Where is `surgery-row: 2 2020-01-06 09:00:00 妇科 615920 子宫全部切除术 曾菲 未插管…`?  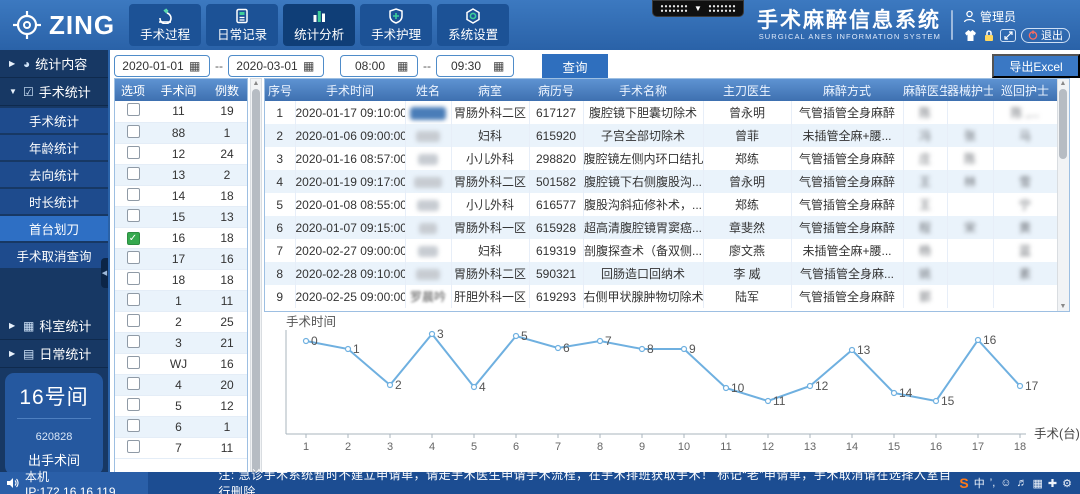 surgery-row: 2 2020-01-06 09:00:00 妇科 615920 子宫全部切除术 曾菲 未插管… is located at coordinates (661, 135).